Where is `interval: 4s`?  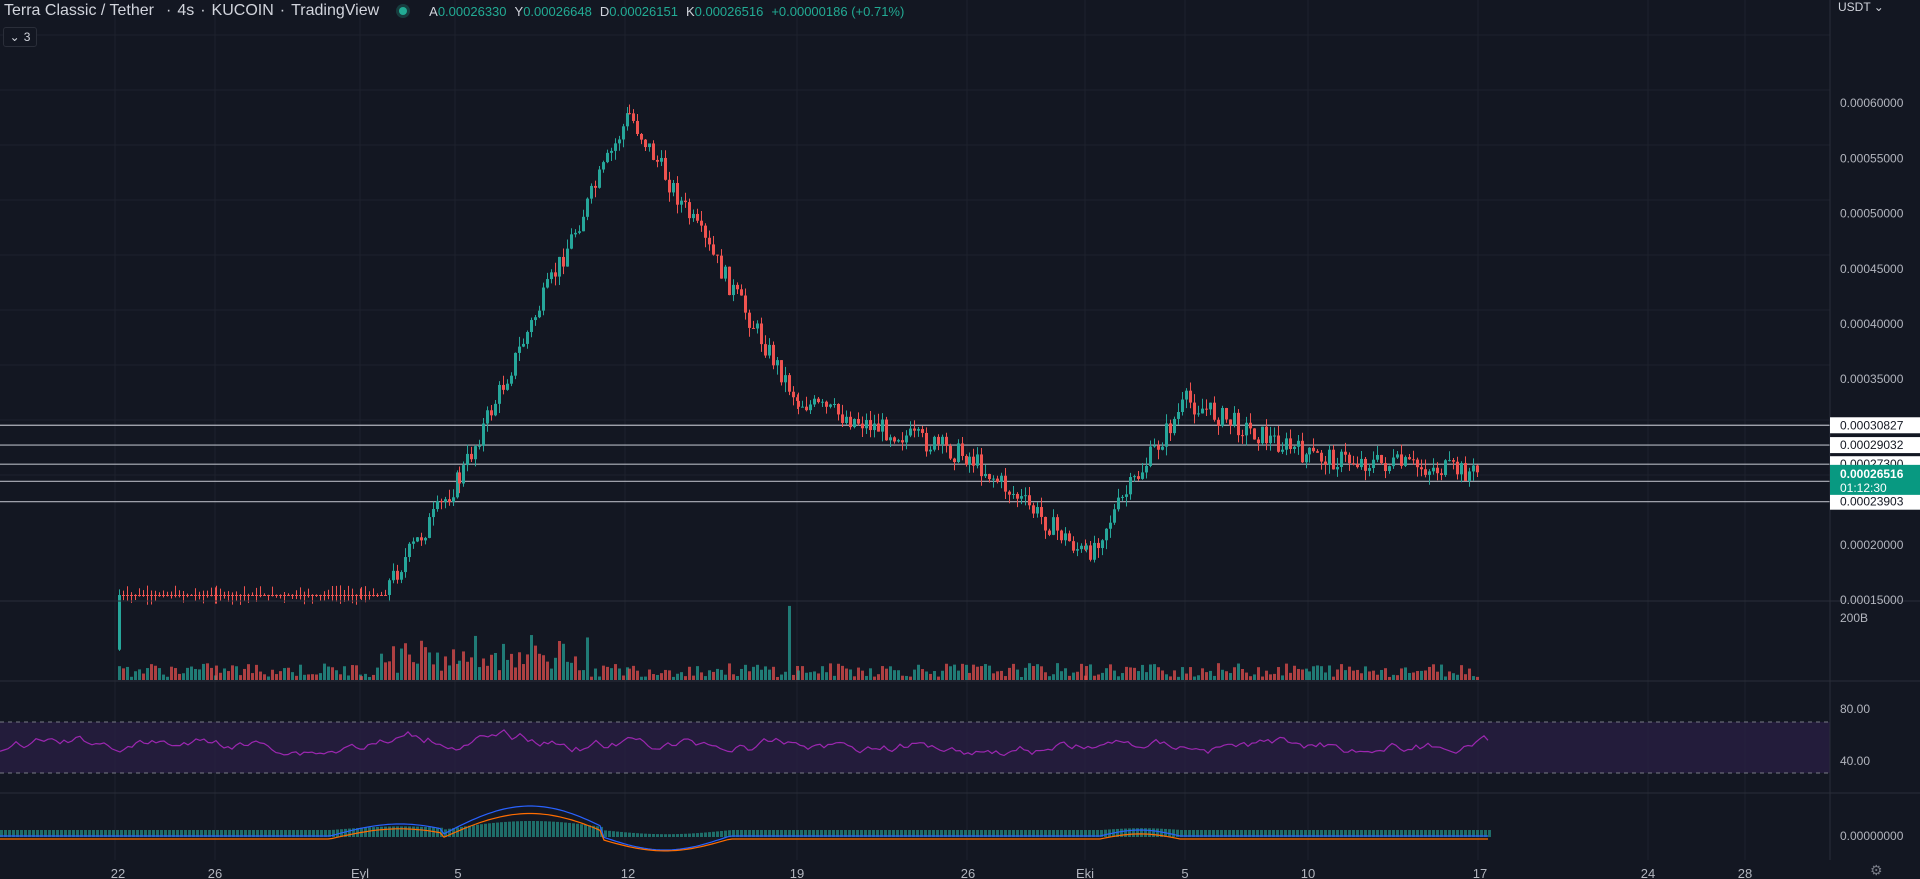
interval: 4s is located at coordinates (186, 10).